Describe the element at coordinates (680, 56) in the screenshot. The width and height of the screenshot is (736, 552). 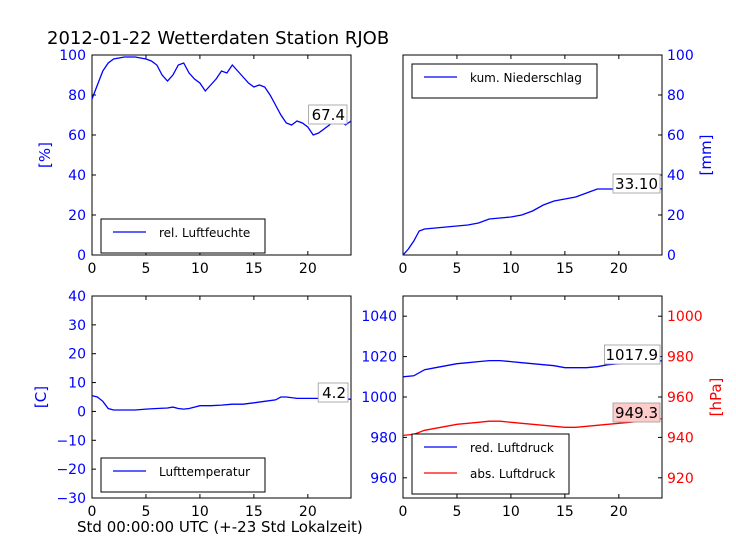
I see `precipitation-y-tick-label-right: 100` at that location.